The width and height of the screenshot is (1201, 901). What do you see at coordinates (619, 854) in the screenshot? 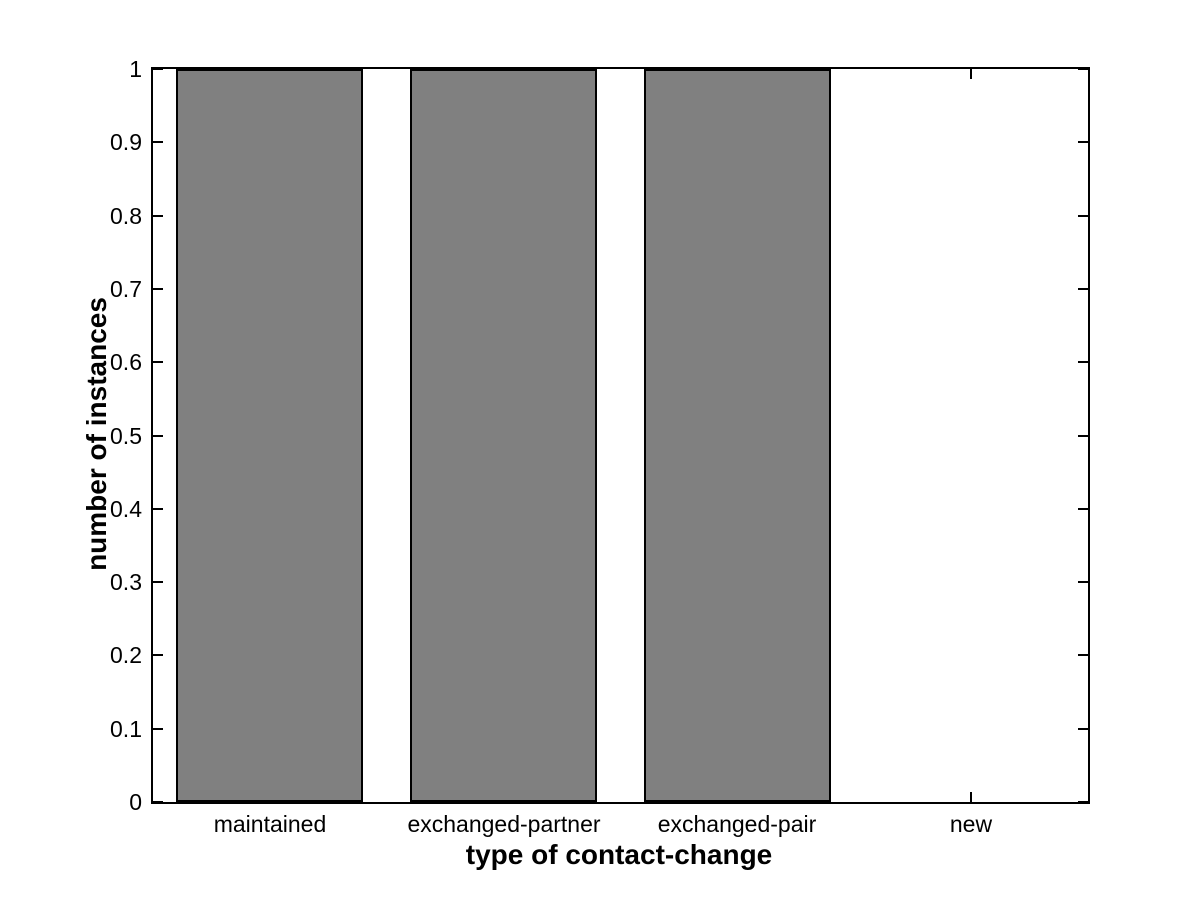
I see `x-axis-label: type of contact-change` at bounding box center [619, 854].